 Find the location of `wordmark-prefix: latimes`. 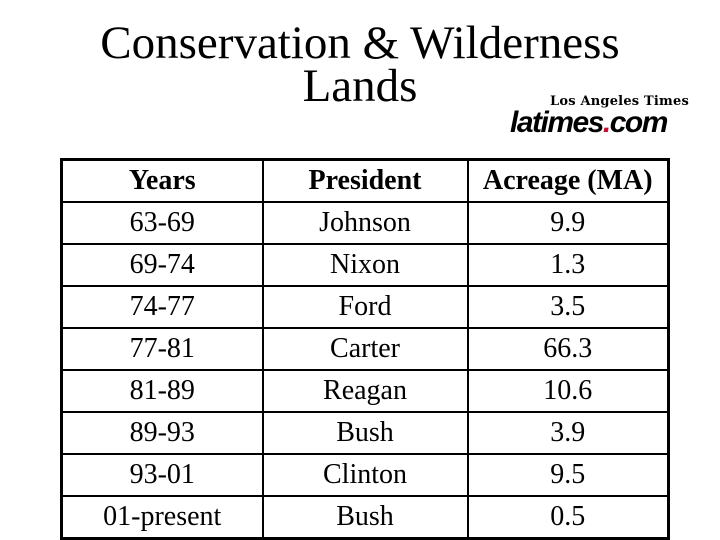

wordmark-prefix: latimes is located at coordinates (557, 122).